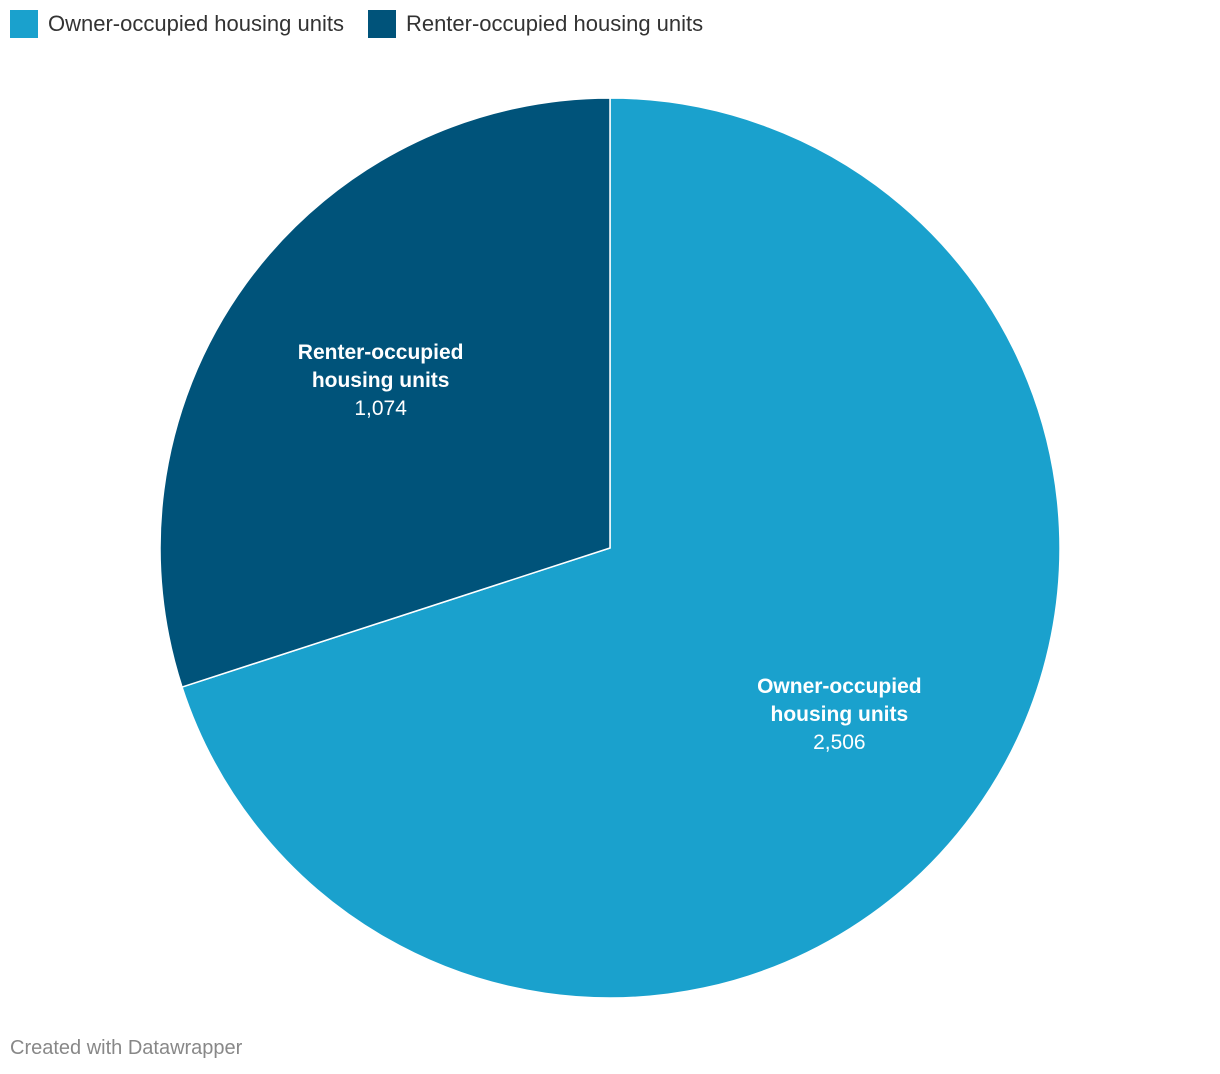 The image size is (1220, 1074). Describe the element at coordinates (839, 742) in the screenshot. I see `slice-value: 2,506` at that location.